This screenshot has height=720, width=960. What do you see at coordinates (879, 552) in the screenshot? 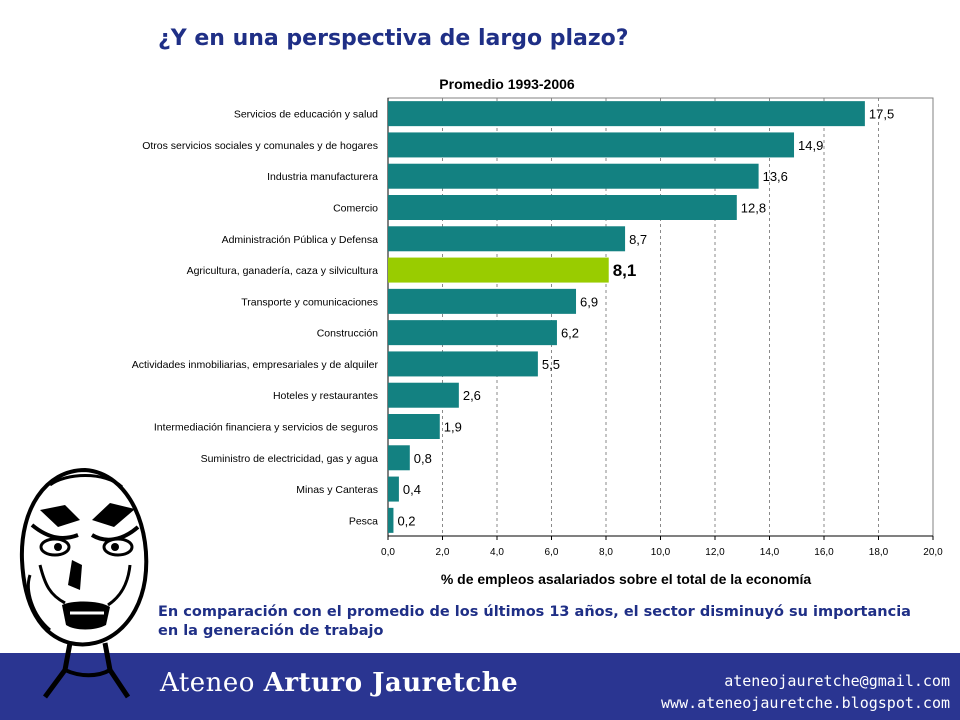
I see `x-tick-label: 18,0` at bounding box center [879, 552].